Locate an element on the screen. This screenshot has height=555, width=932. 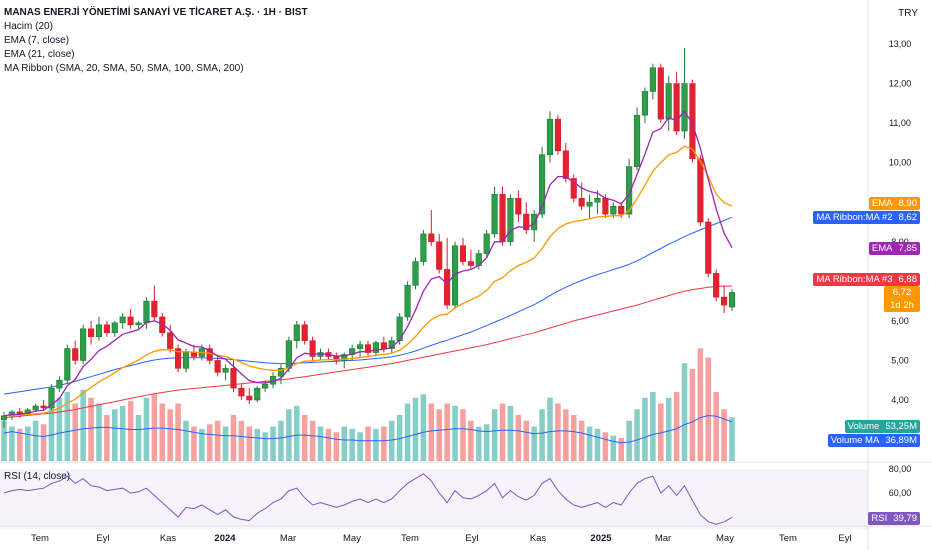
price-tick-label: 10,00 is located at coordinates (900, 163).